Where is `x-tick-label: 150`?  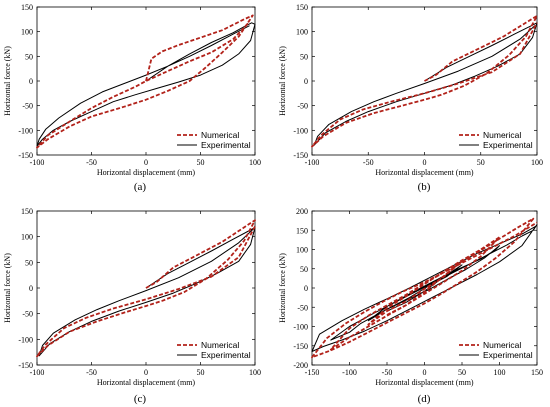 x-tick-label: 150 is located at coordinates (537, 372).